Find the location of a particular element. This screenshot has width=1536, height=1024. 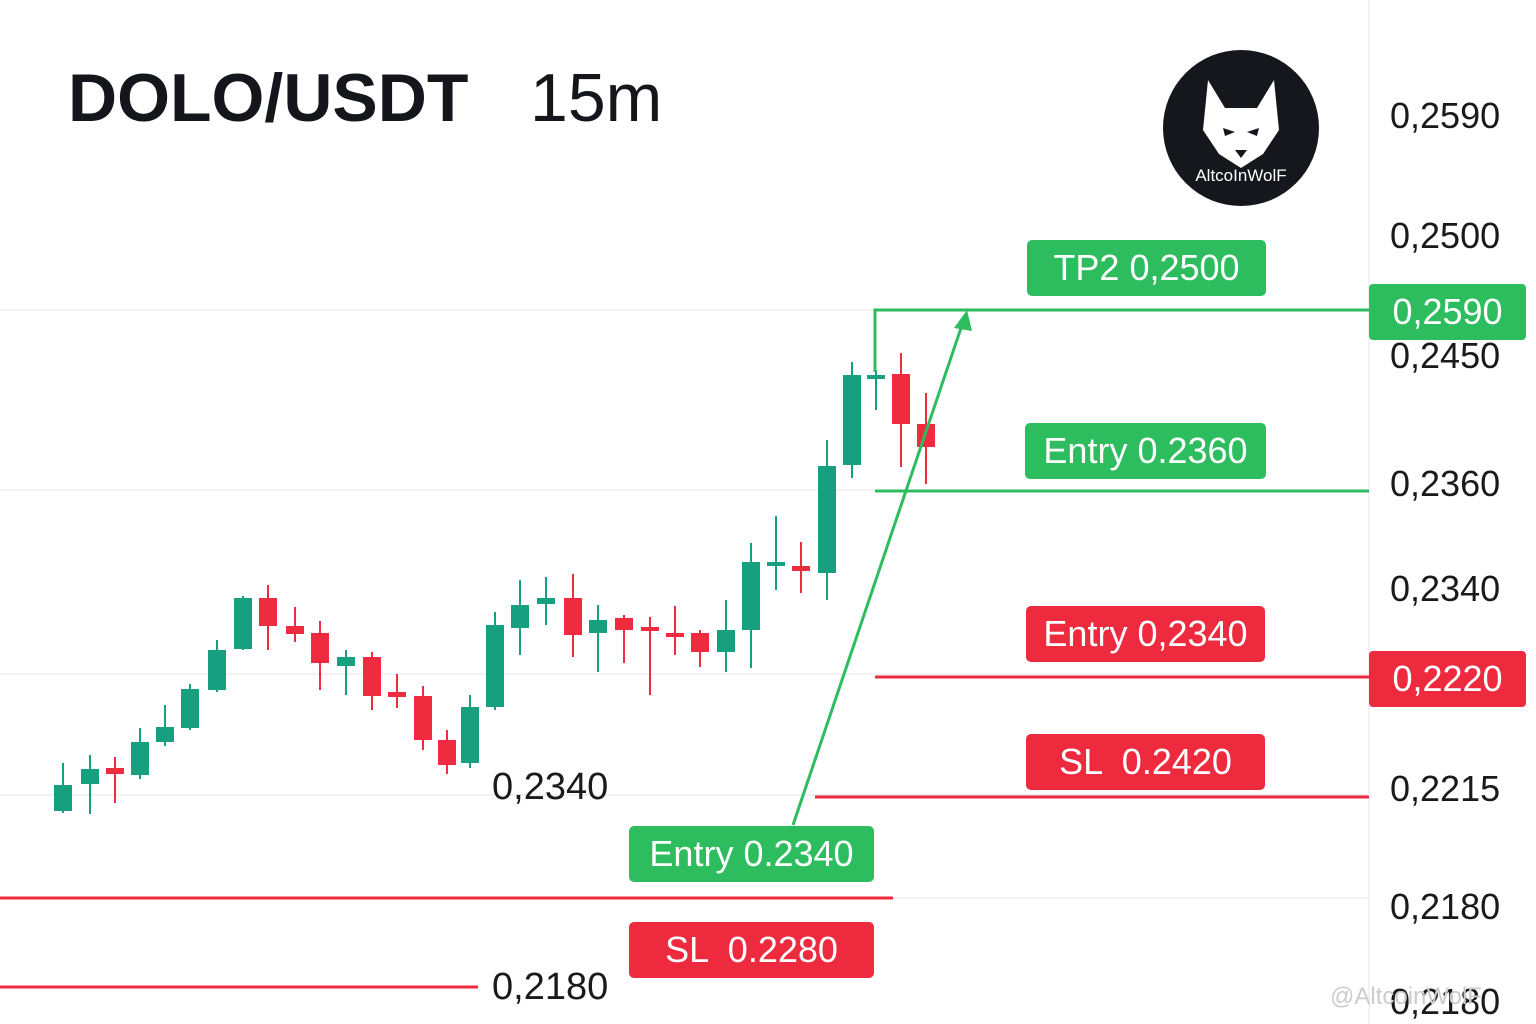

price-badge: 0,2220 is located at coordinates (1447, 679).